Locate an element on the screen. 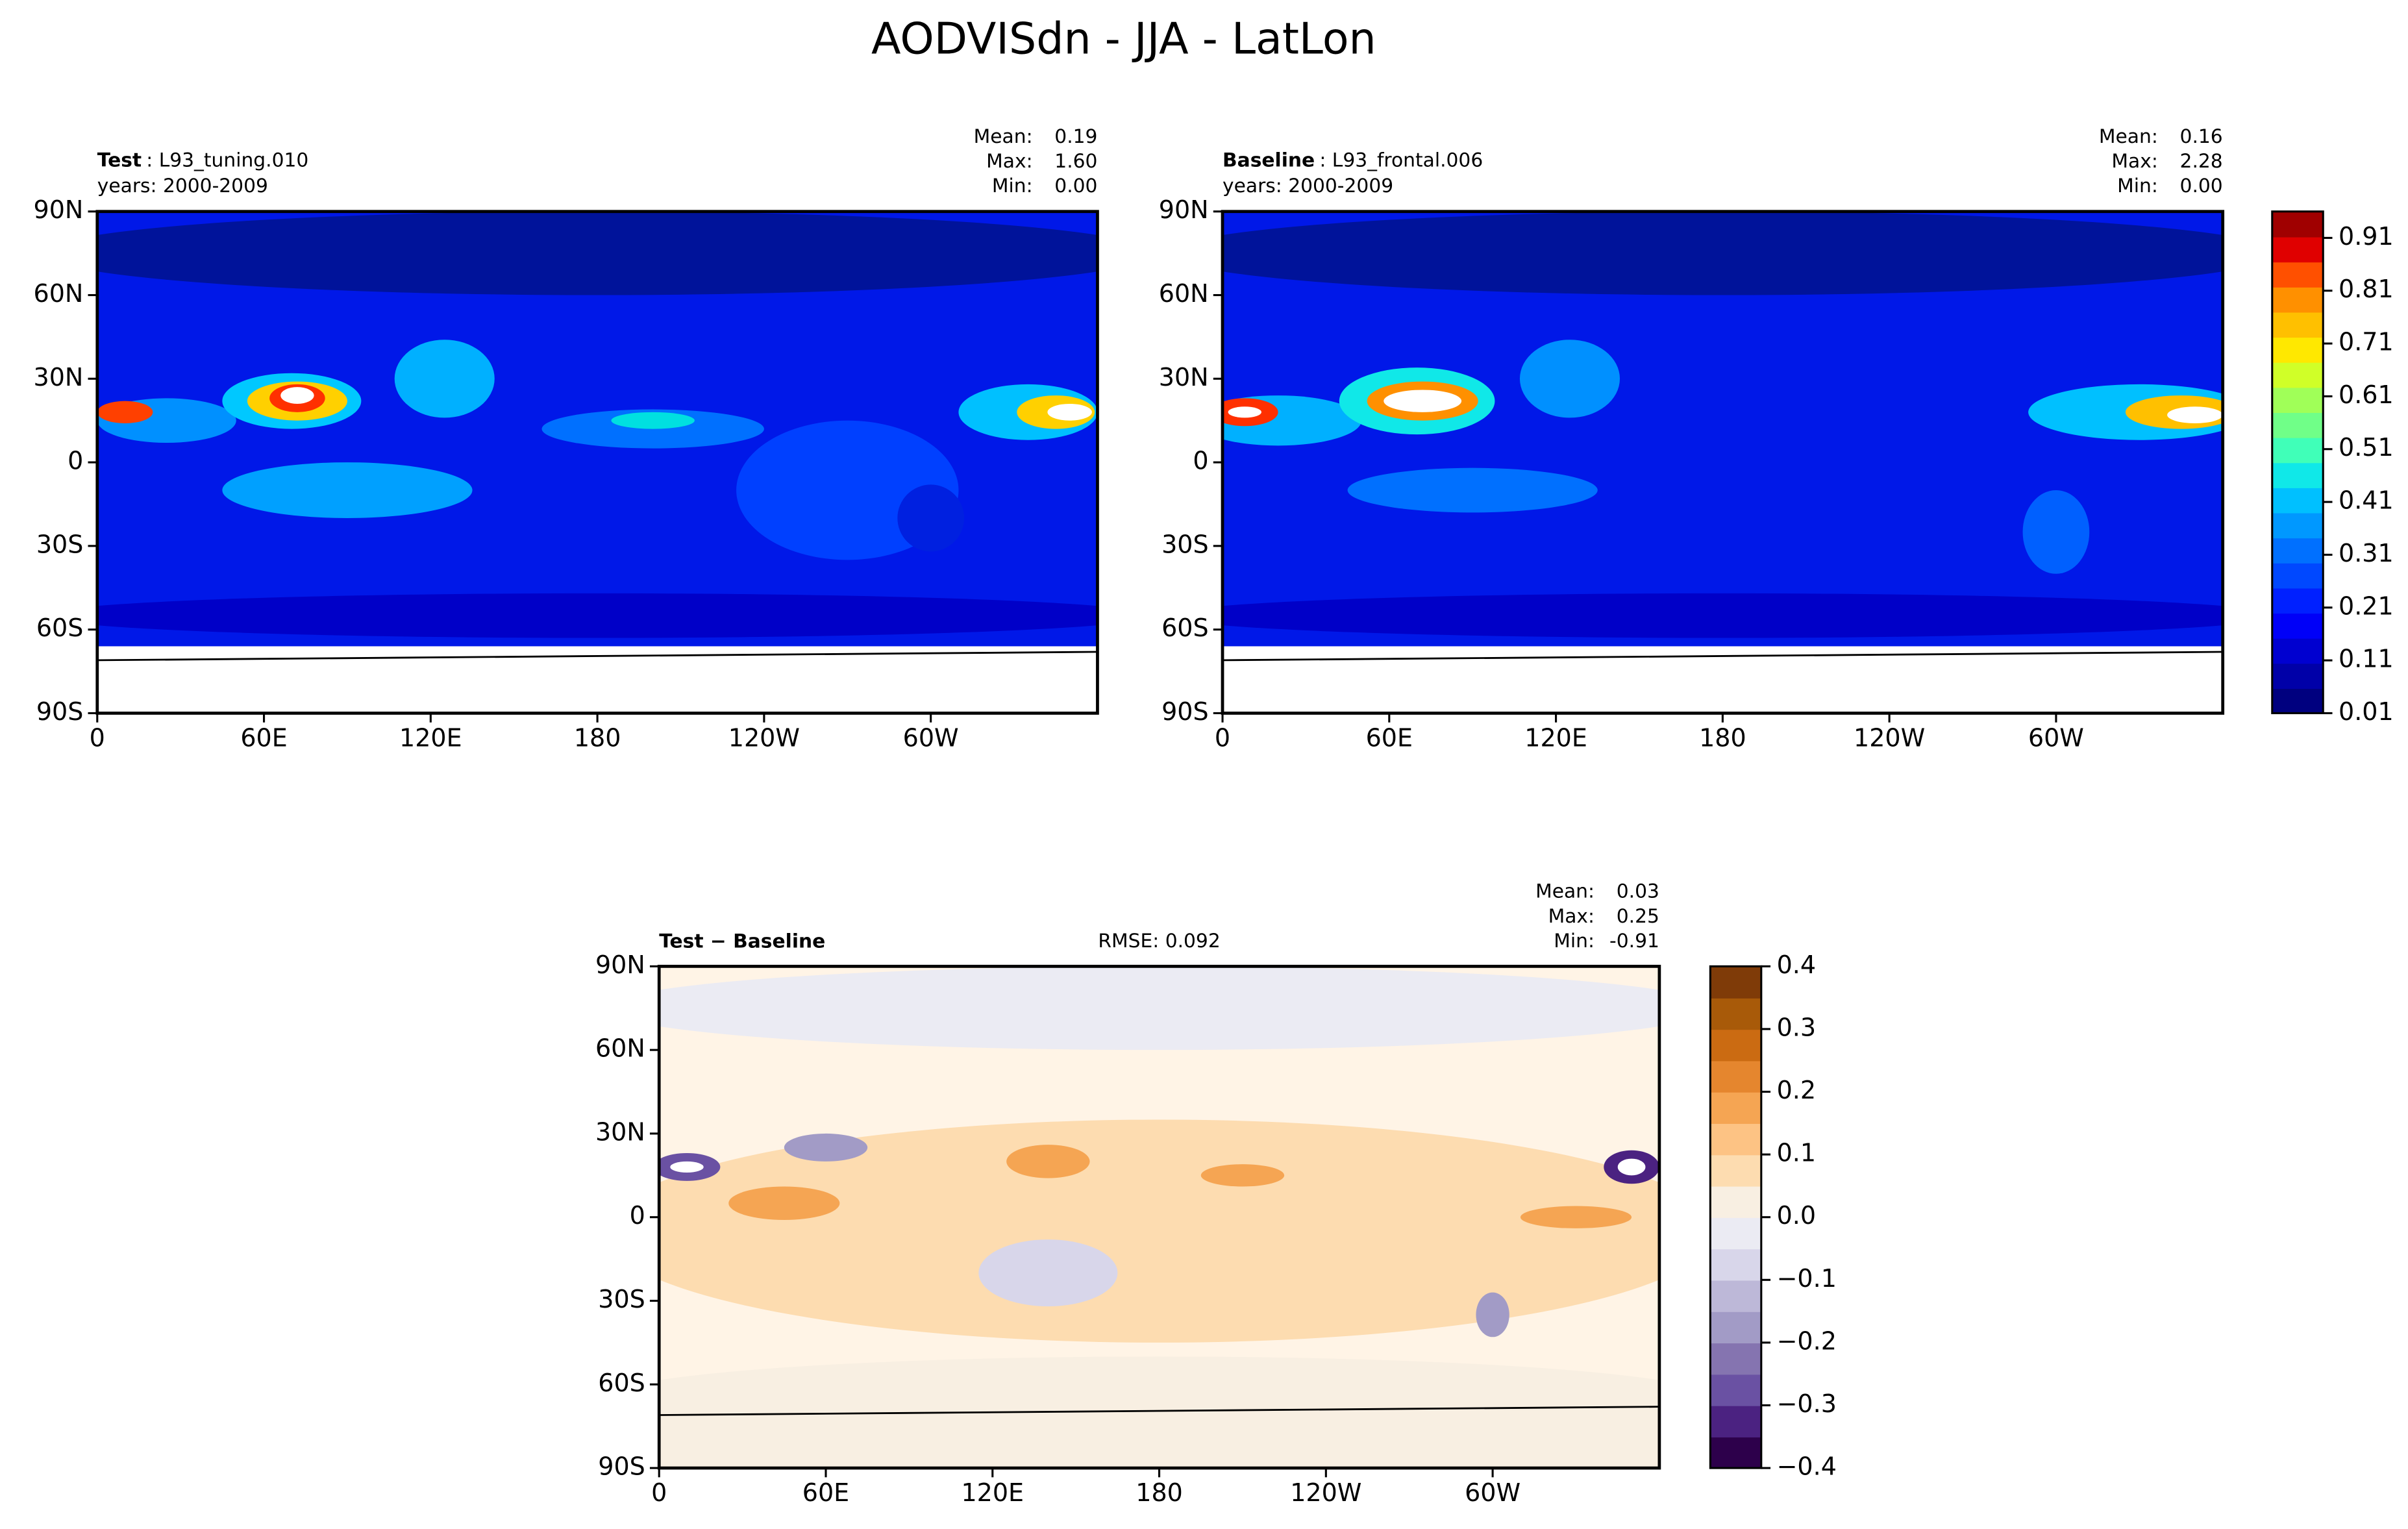  stat-value: 1.60 is located at coordinates (1075, 161).